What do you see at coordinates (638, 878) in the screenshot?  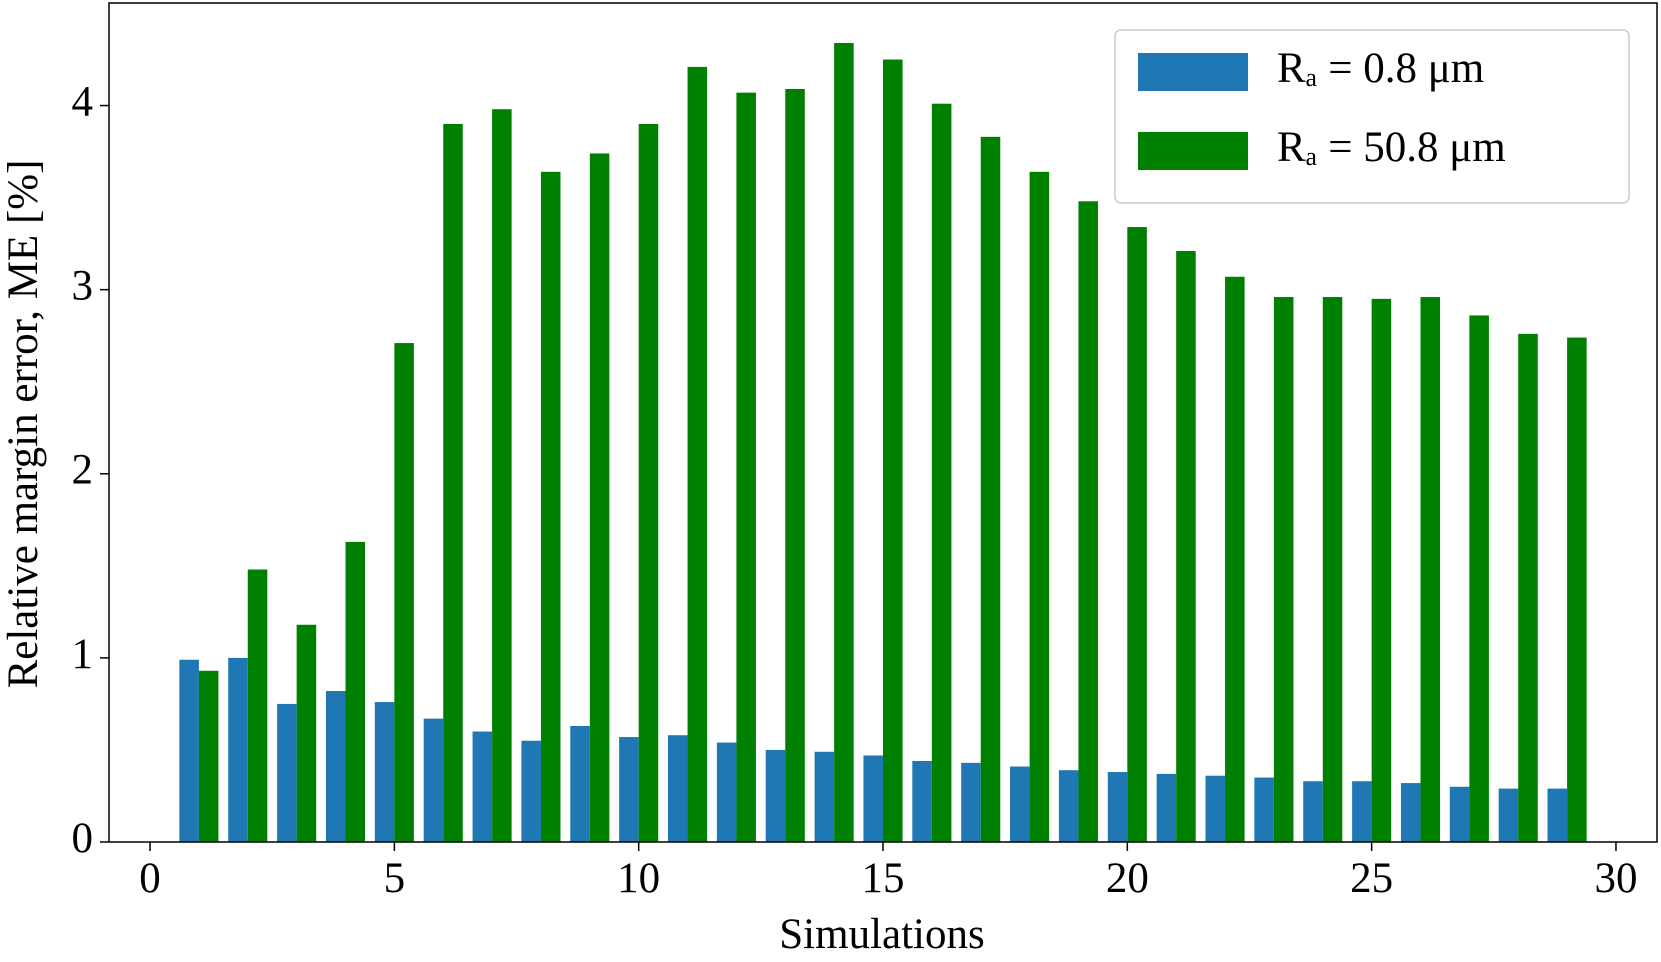 I see `x-tick-label: 10` at bounding box center [638, 878].